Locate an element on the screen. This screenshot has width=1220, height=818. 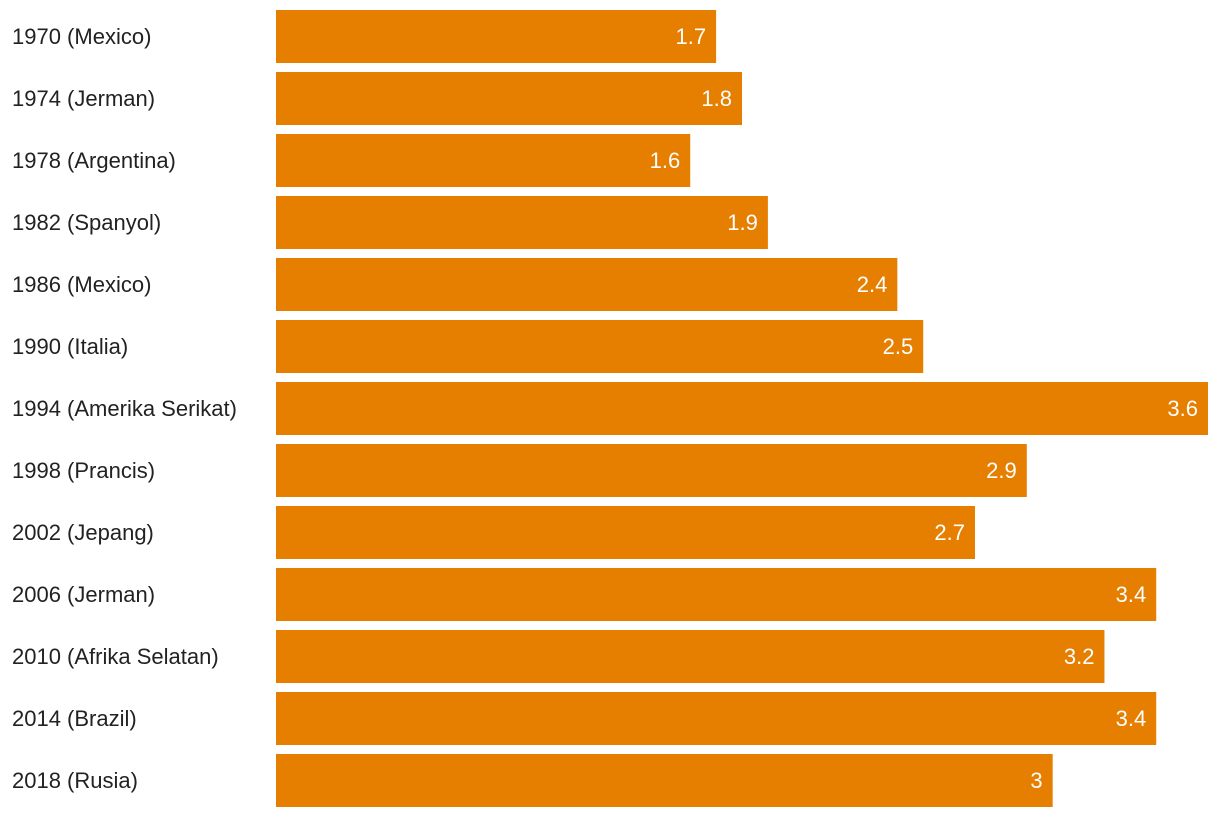
bar-row: 1990 (Italia) 2.5 is located at coordinates (468, 346).